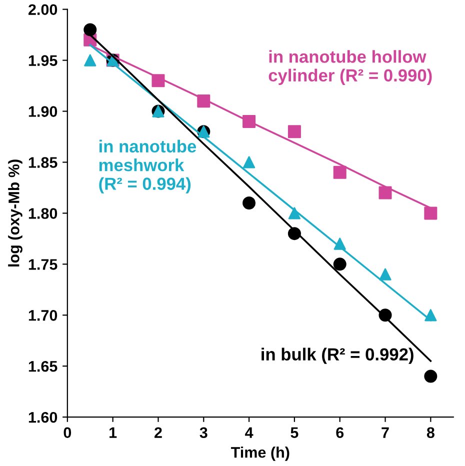  I want to click on x-axis-title: Time (h), so click(260, 453).